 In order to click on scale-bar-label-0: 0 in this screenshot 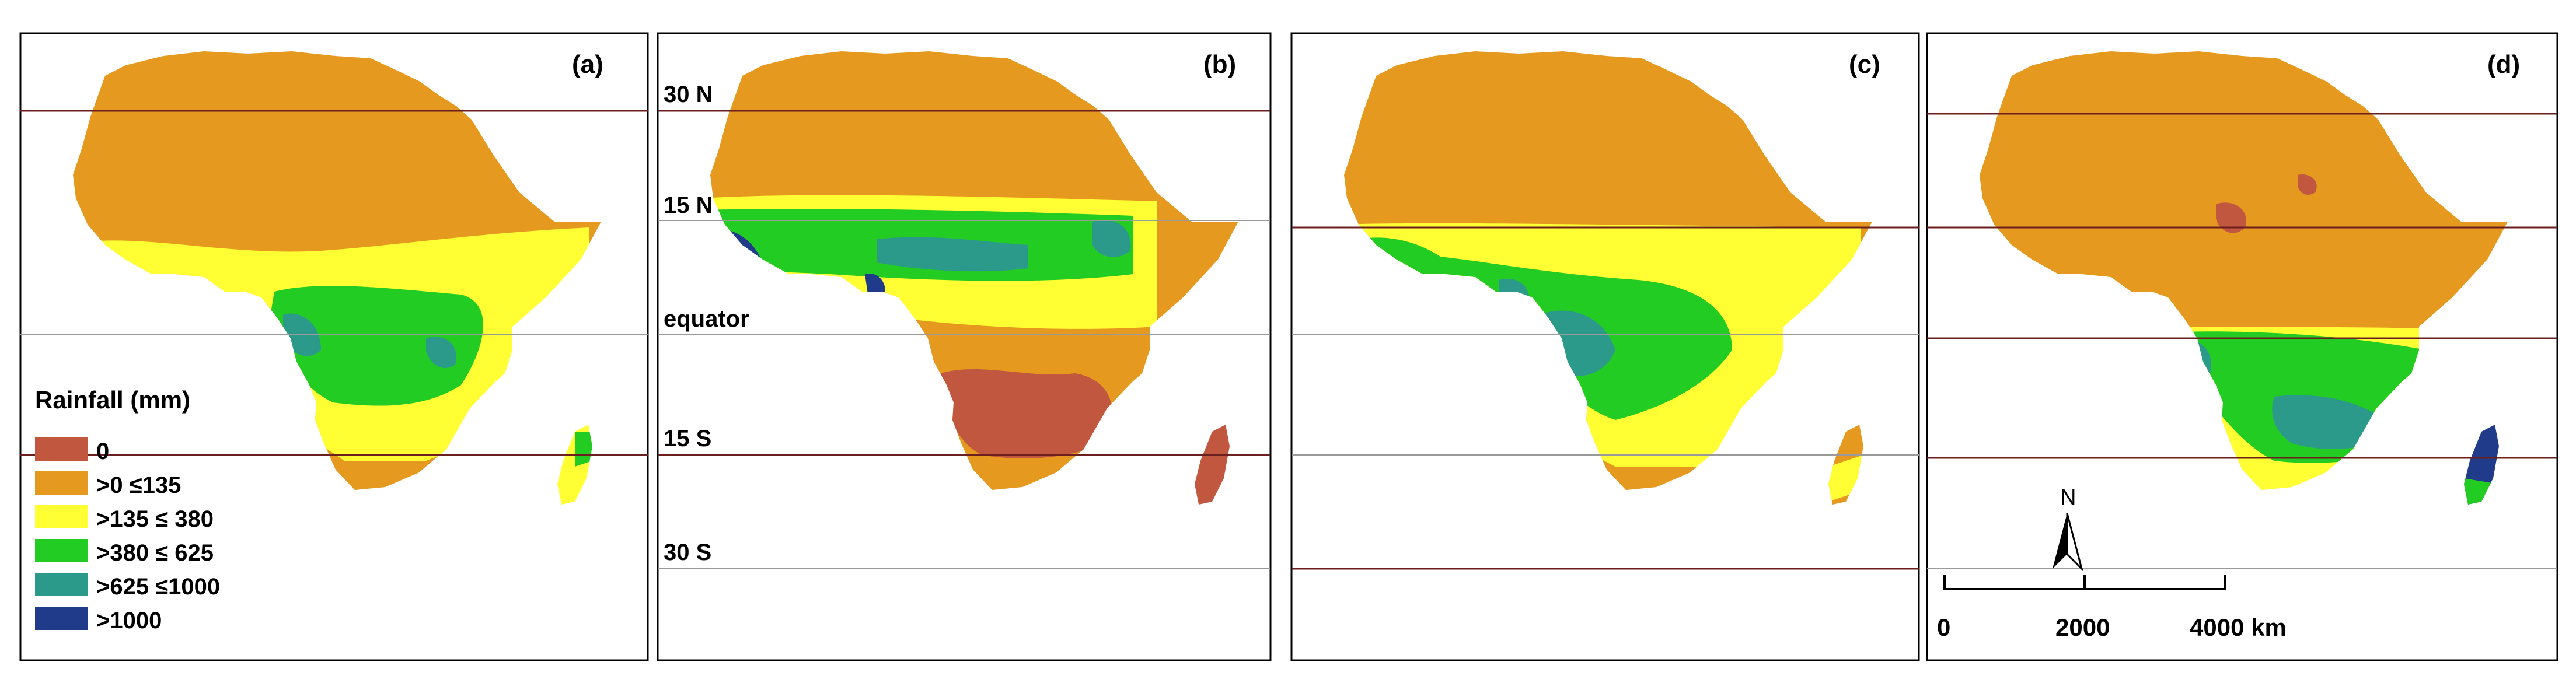, I will do `click(1943, 627)`.